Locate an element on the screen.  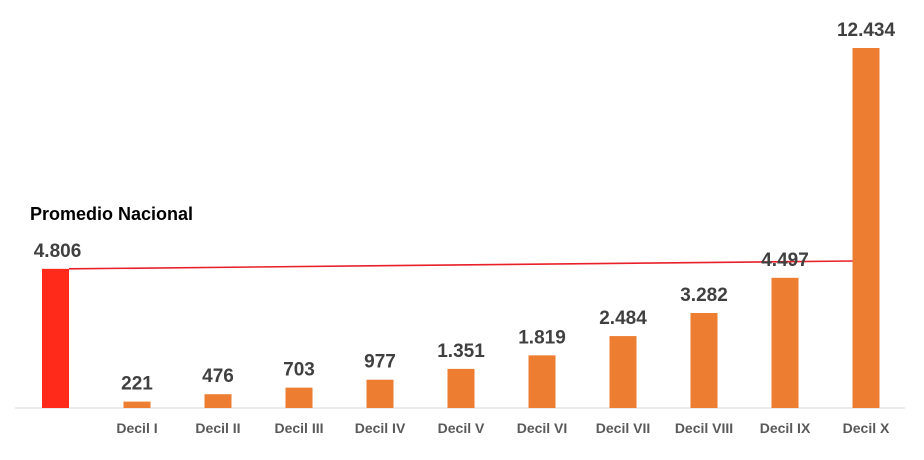
value-label-decil-vii: 2.484 is located at coordinates (623, 318).